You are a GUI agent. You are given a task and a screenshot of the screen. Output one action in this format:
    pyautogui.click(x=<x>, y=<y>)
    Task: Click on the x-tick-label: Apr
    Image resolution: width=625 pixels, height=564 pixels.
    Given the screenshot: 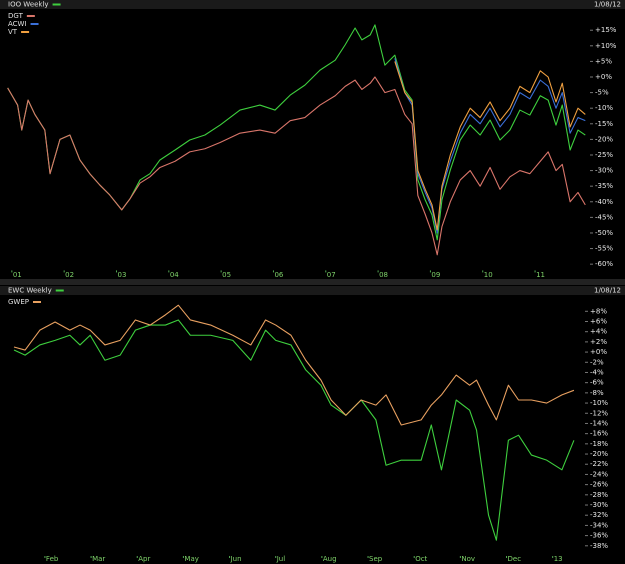 What is the action you would take?
    pyautogui.click(x=144, y=559)
    